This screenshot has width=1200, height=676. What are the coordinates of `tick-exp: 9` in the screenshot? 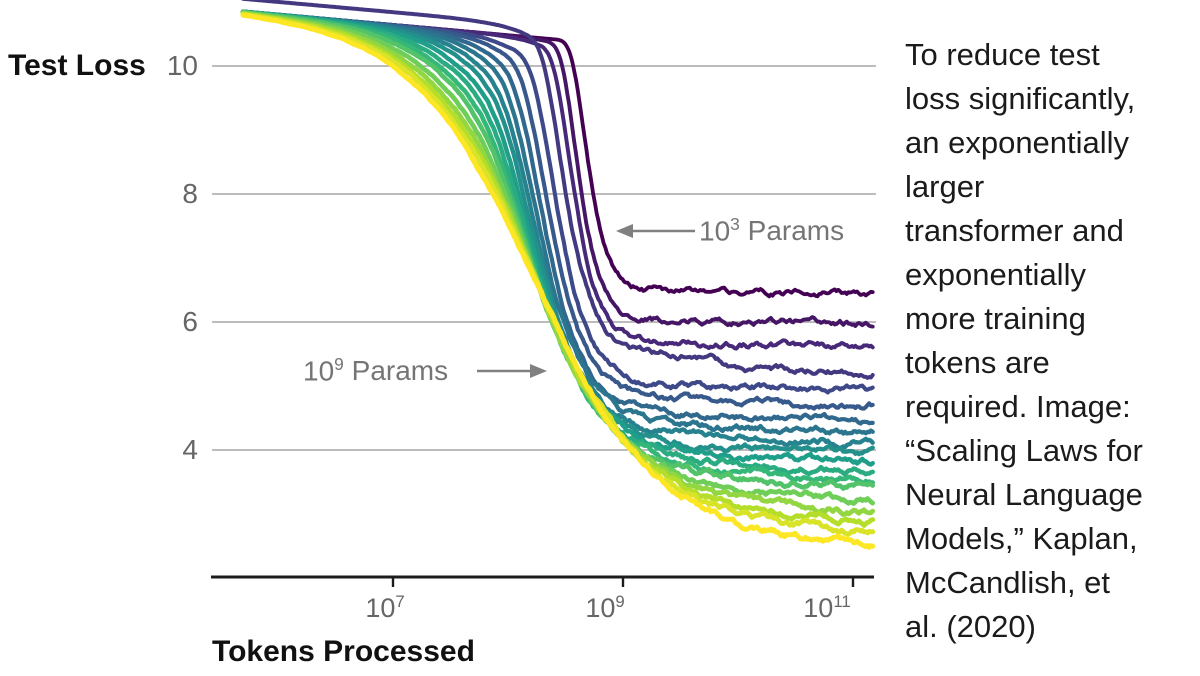 It's located at (620, 601).